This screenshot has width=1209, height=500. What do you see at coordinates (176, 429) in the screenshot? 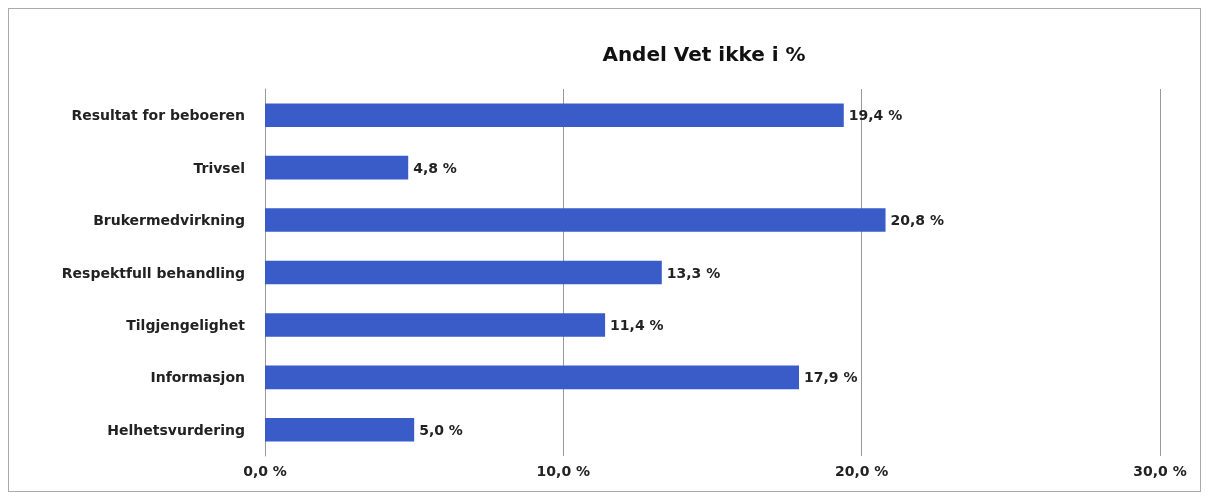
I see `y-tick-label: Helhetsvurdering` at bounding box center [176, 429].